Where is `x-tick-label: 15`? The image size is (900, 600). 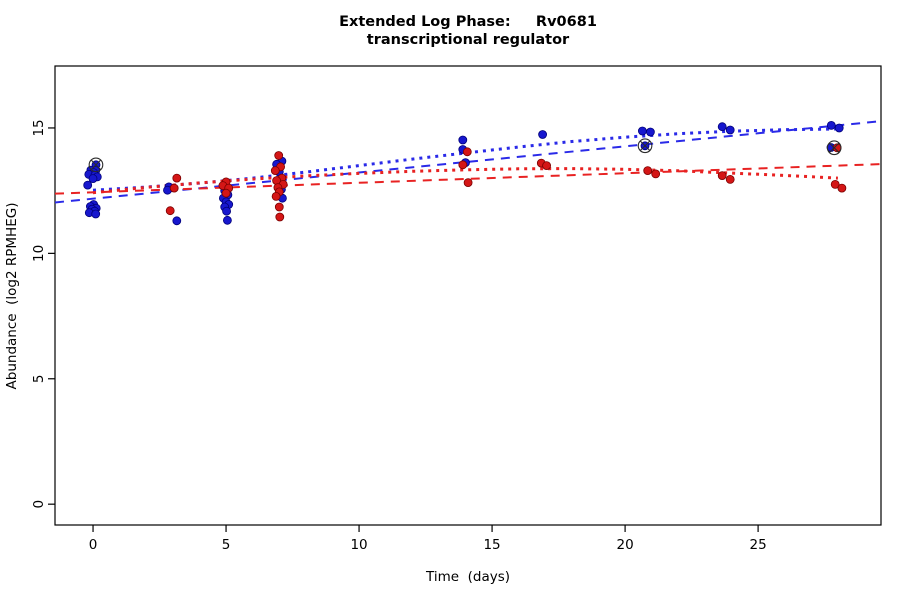 x-tick-label: 15 is located at coordinates (491, 545).